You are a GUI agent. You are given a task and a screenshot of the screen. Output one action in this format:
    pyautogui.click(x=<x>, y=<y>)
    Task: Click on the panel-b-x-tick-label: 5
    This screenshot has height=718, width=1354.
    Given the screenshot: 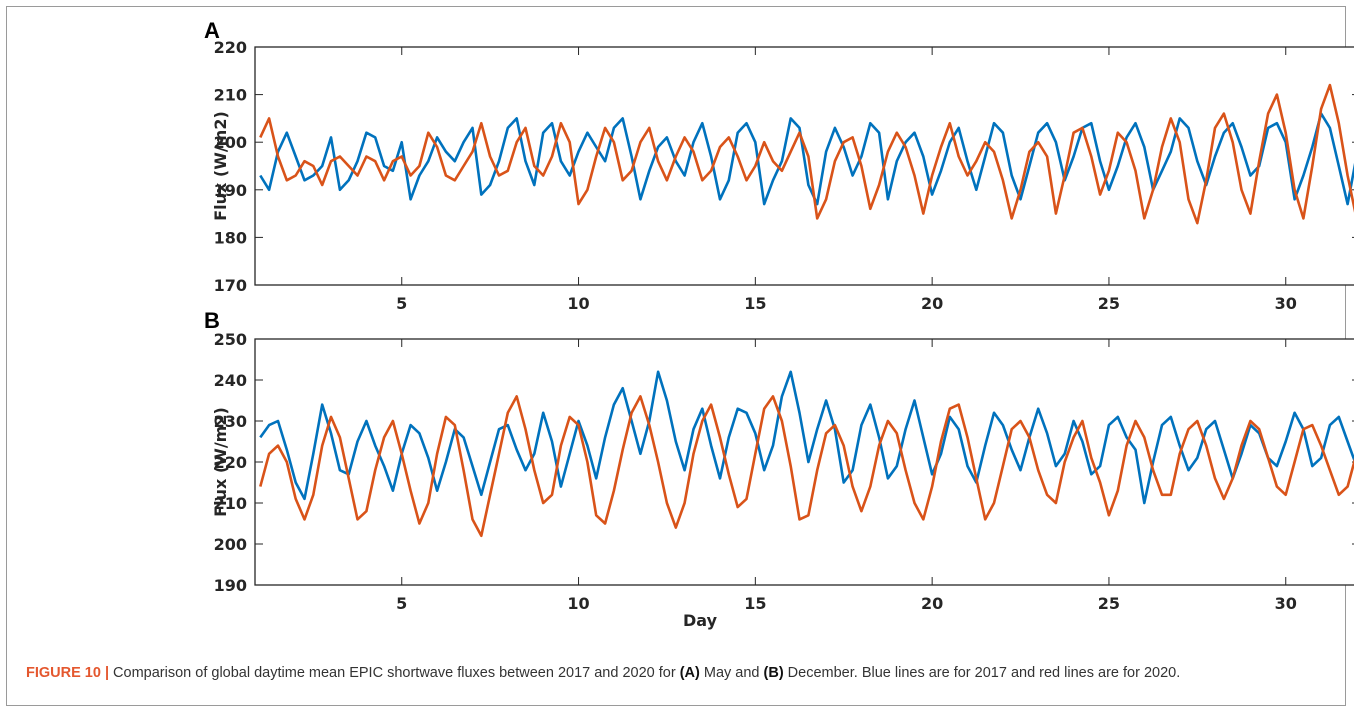 What is the action you would take?
    pyautogui.click(x=401, y=603)
    